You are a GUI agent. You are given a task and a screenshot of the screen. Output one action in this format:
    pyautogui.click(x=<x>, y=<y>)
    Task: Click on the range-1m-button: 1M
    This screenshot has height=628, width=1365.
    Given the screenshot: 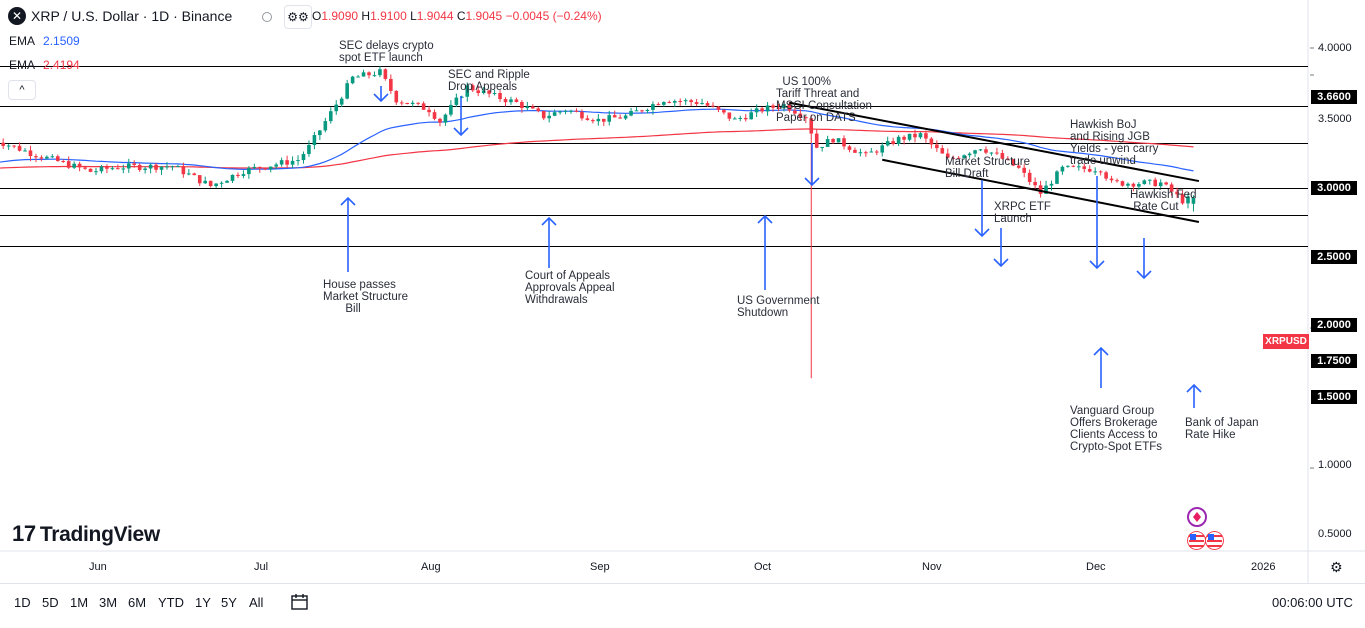 What is the action you would take?
    pyautogui.click(x=79, y=602)
    